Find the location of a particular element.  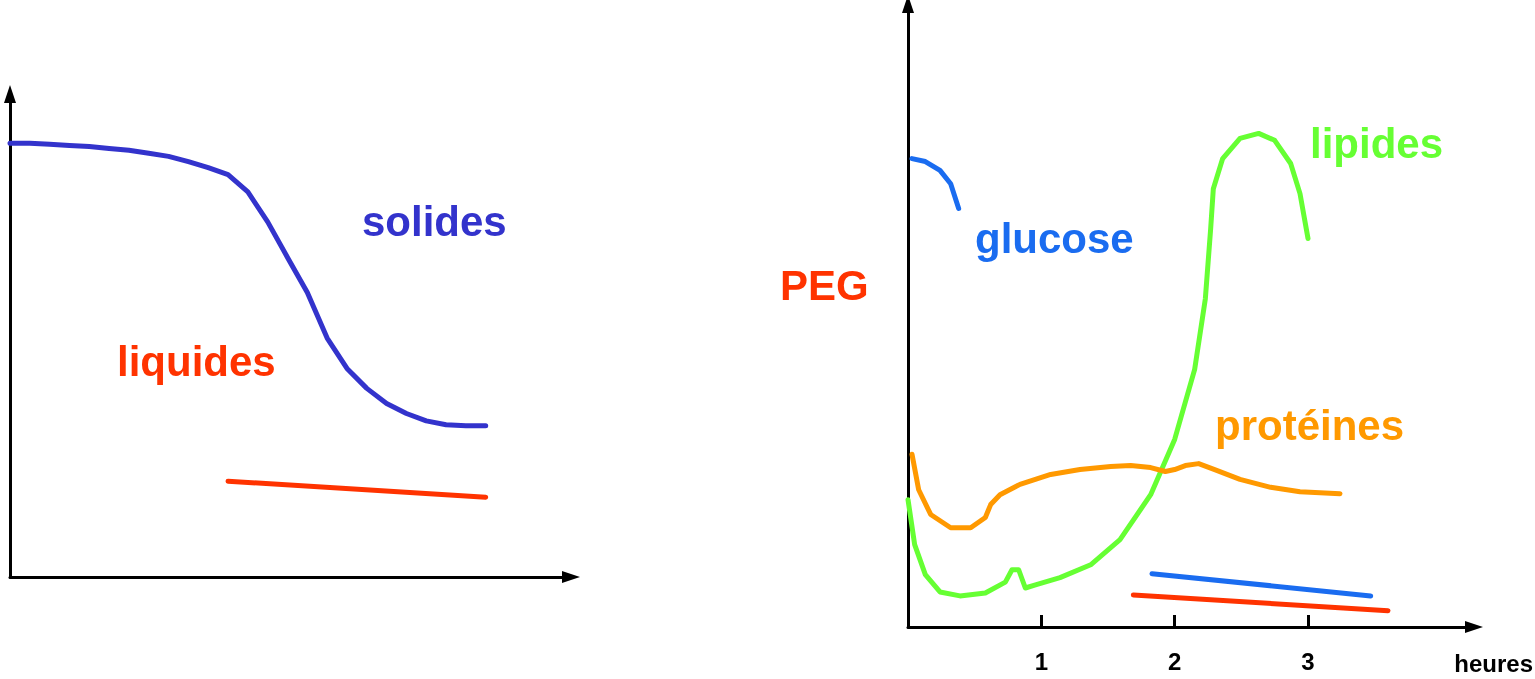

series-label: solides is located at coordinates (434, 221).